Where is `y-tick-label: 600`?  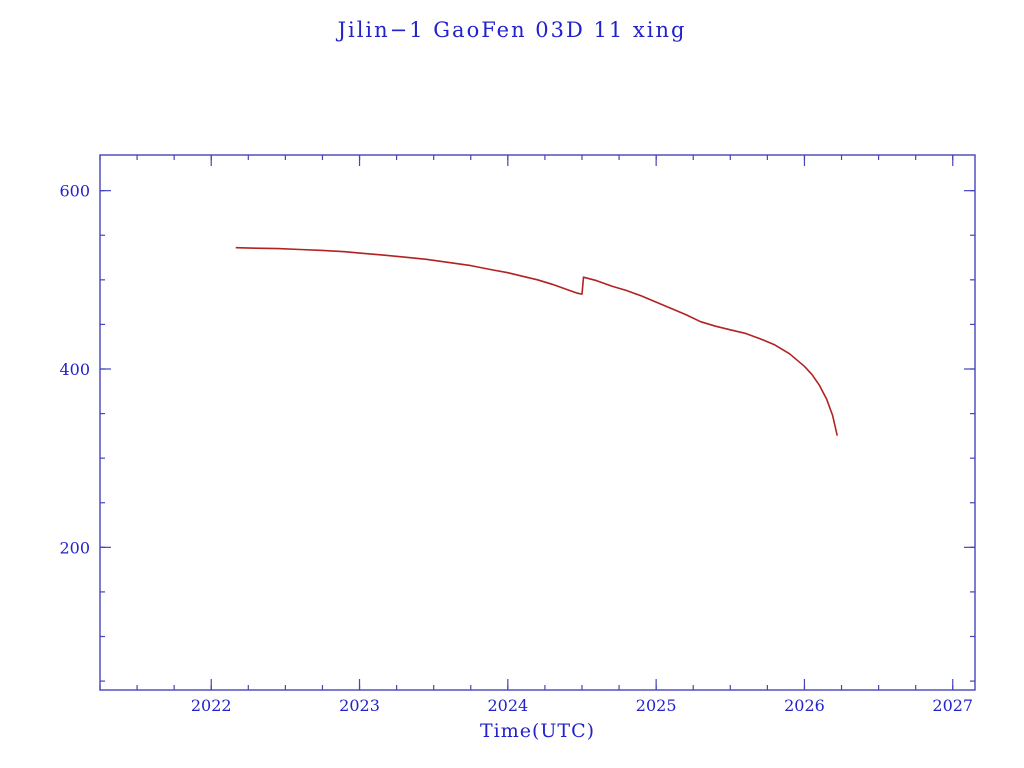 y-tick-label: 600 is located at coordinates (74, 191).